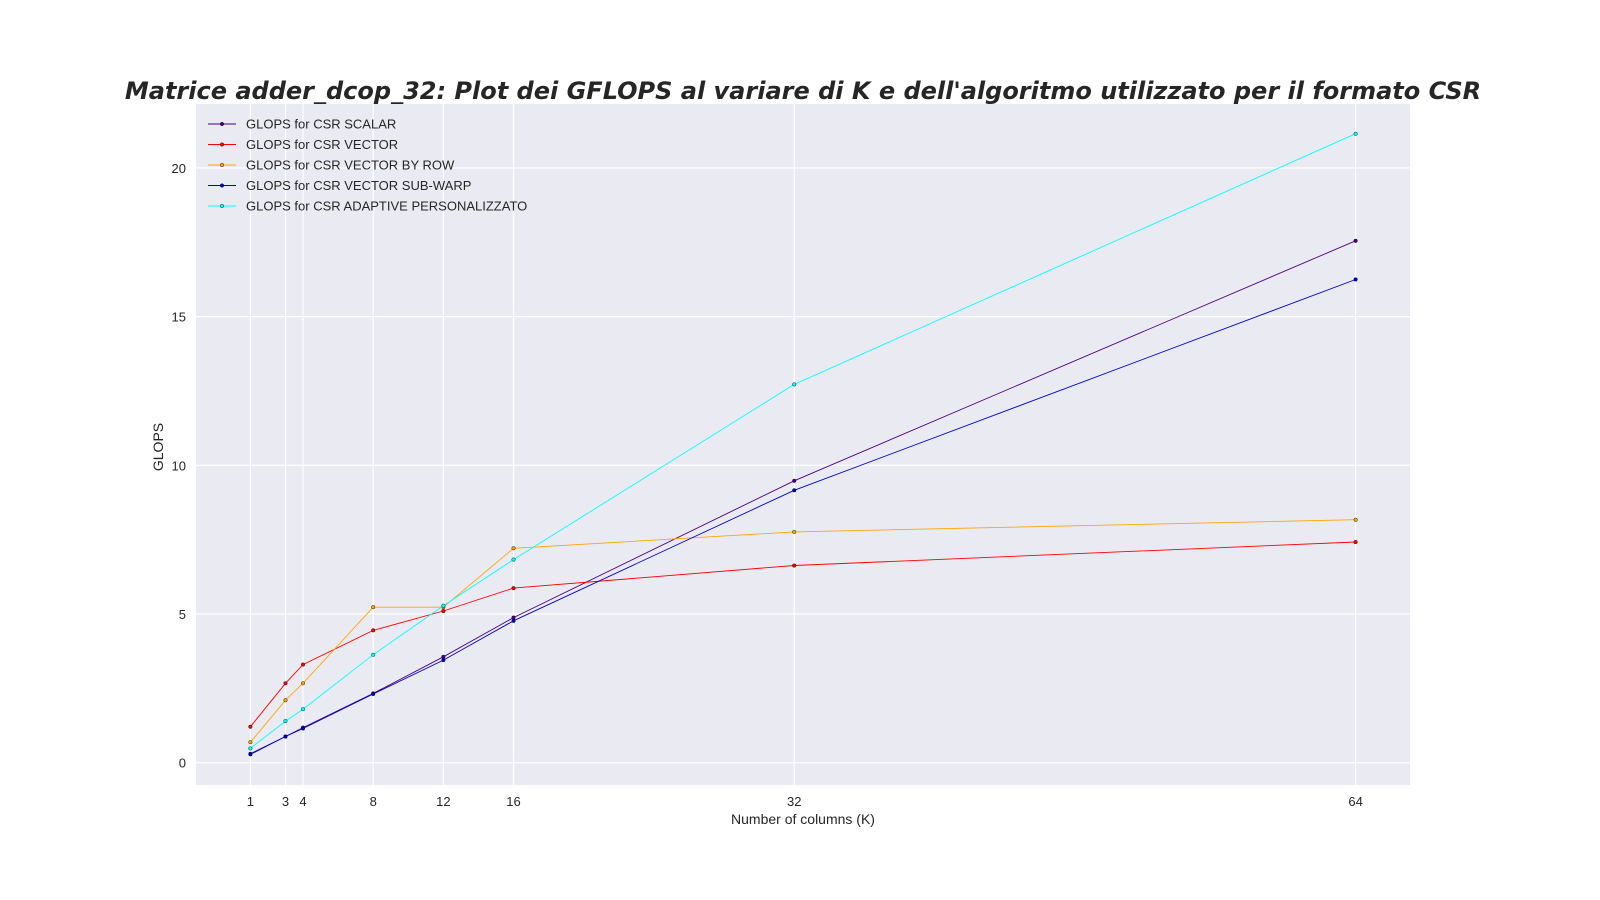  I want to click on y-tick-label: 5, so click(182, 614).